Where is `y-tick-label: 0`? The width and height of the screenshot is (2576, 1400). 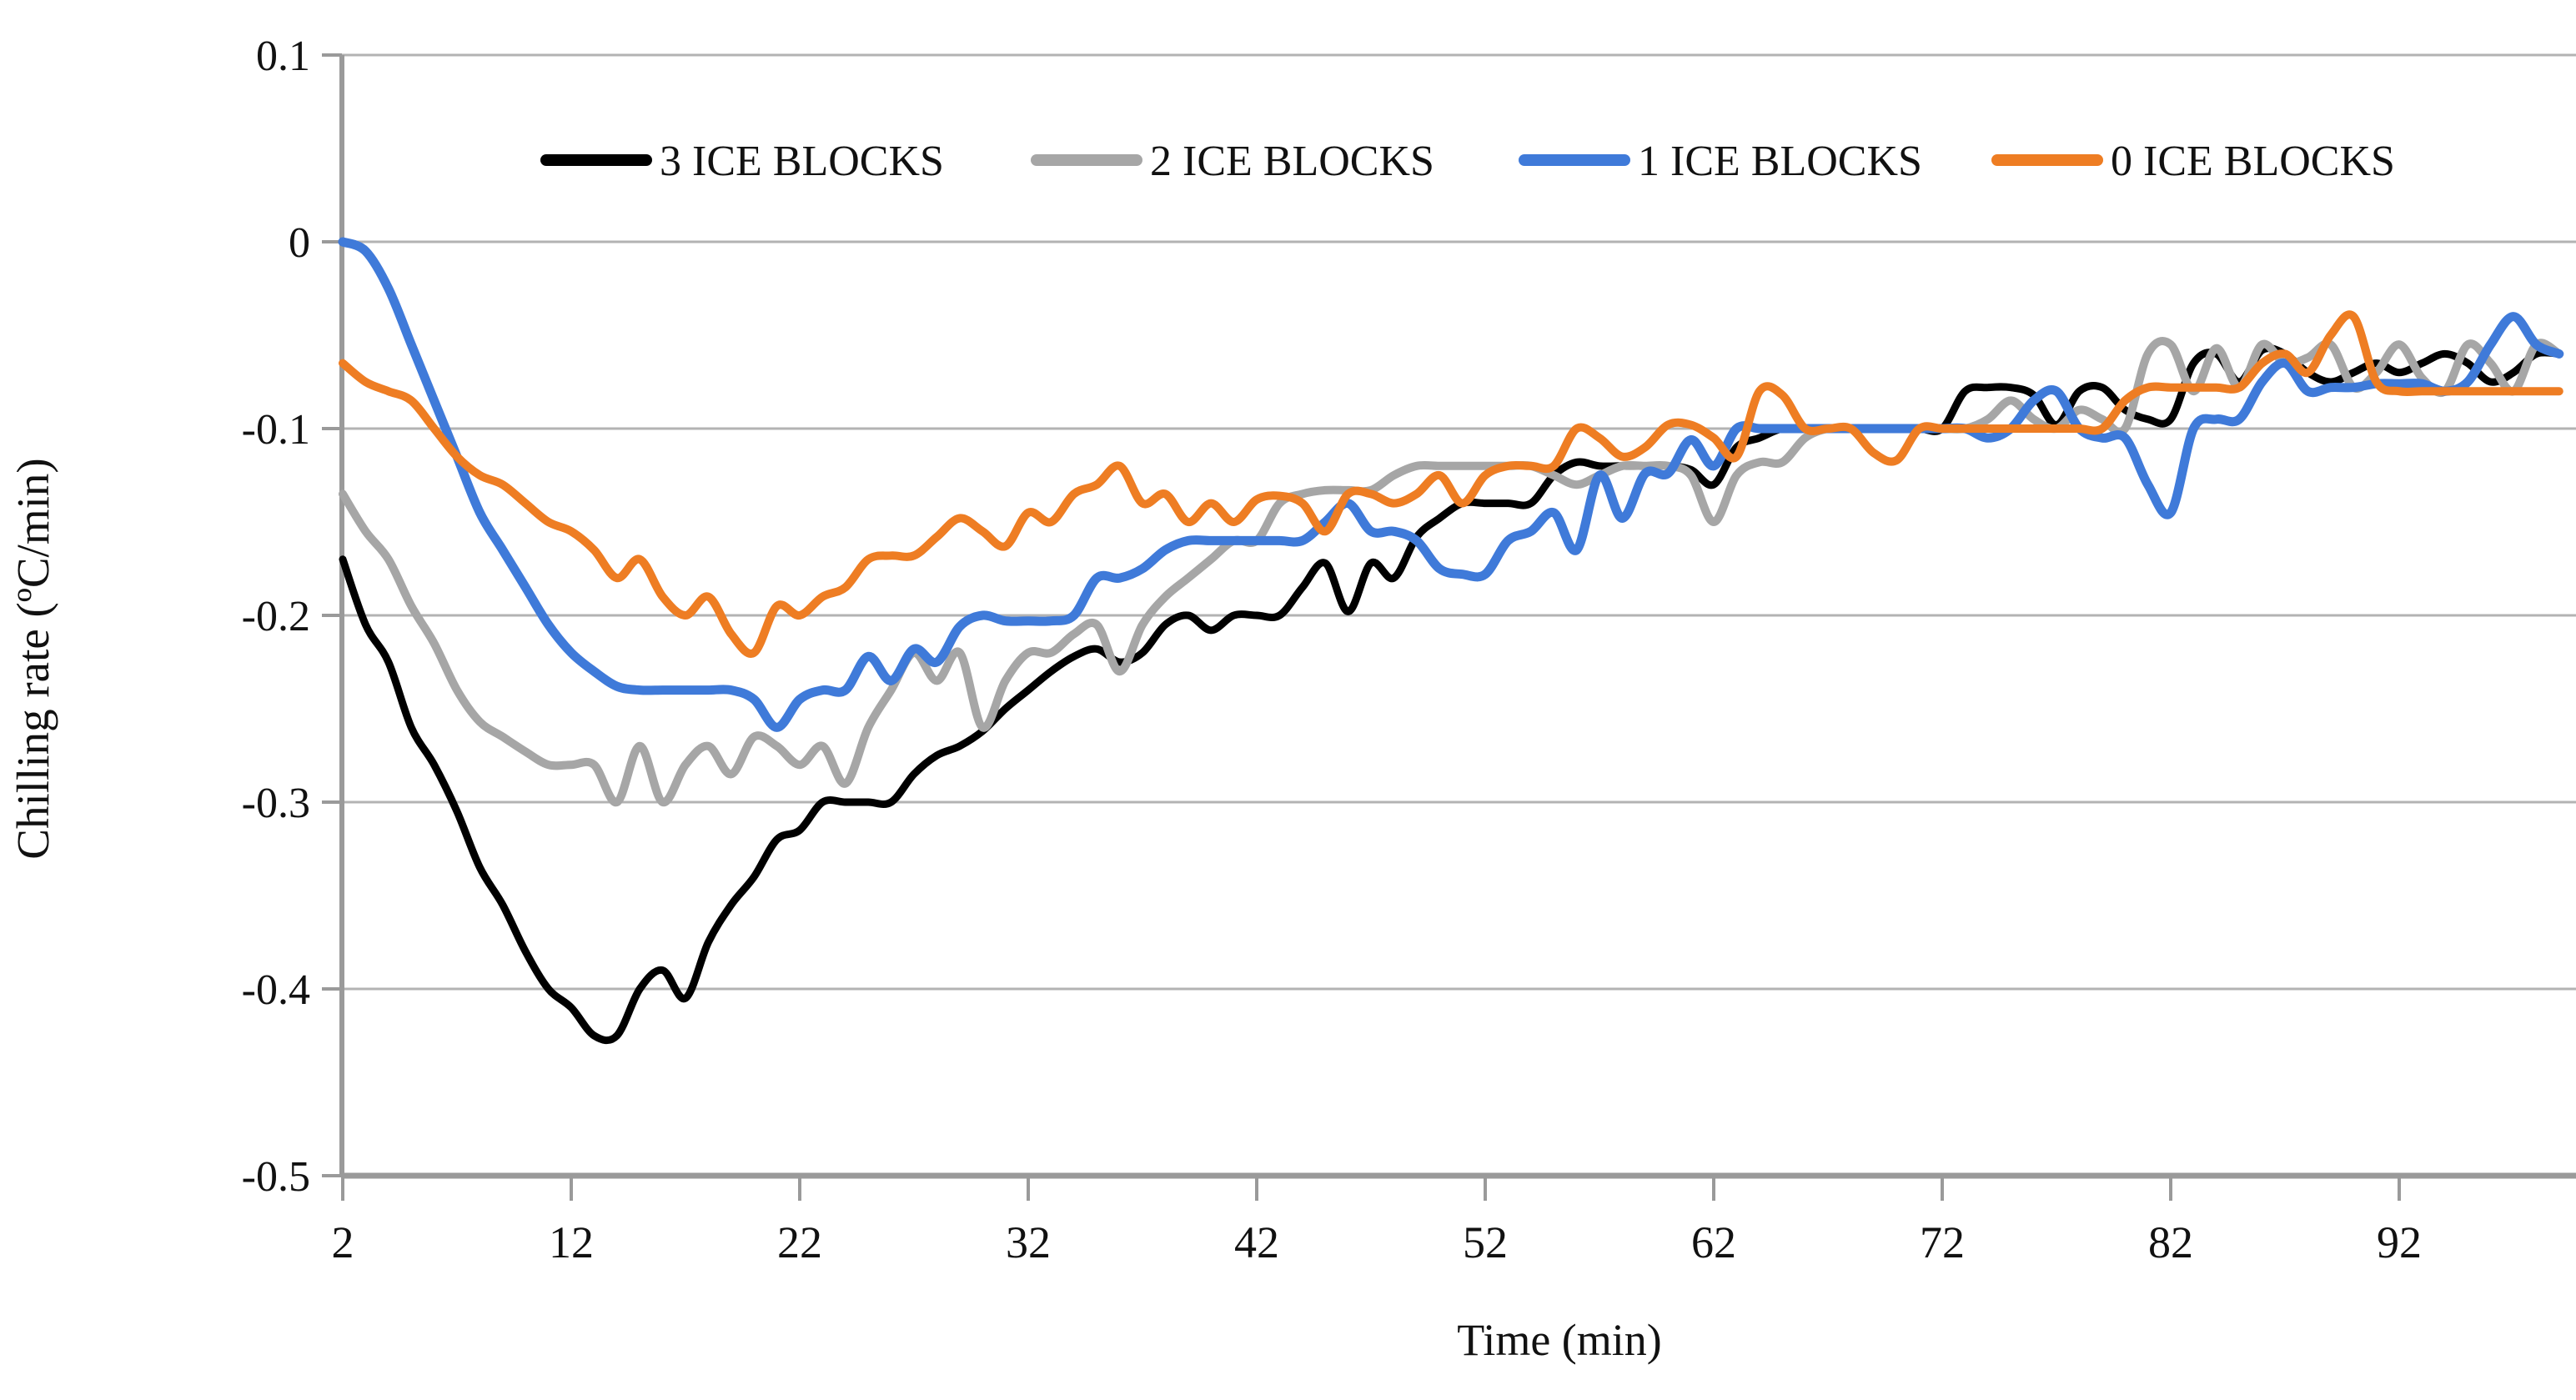 y-tick-label: 0 is located at coordinates (299, 243).